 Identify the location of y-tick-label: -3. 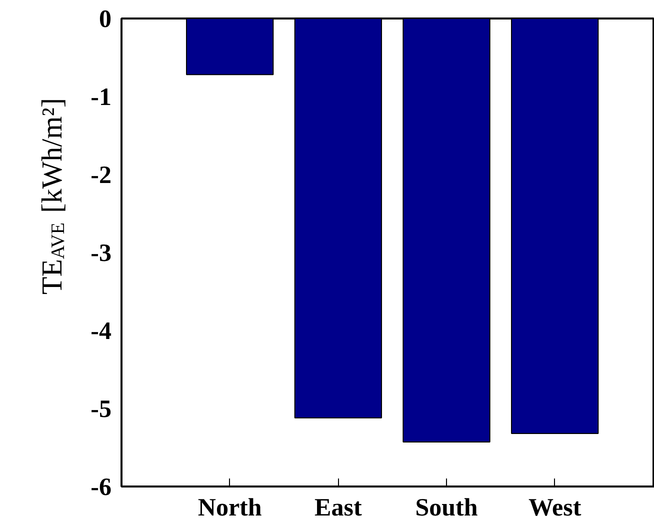
(101, 253).